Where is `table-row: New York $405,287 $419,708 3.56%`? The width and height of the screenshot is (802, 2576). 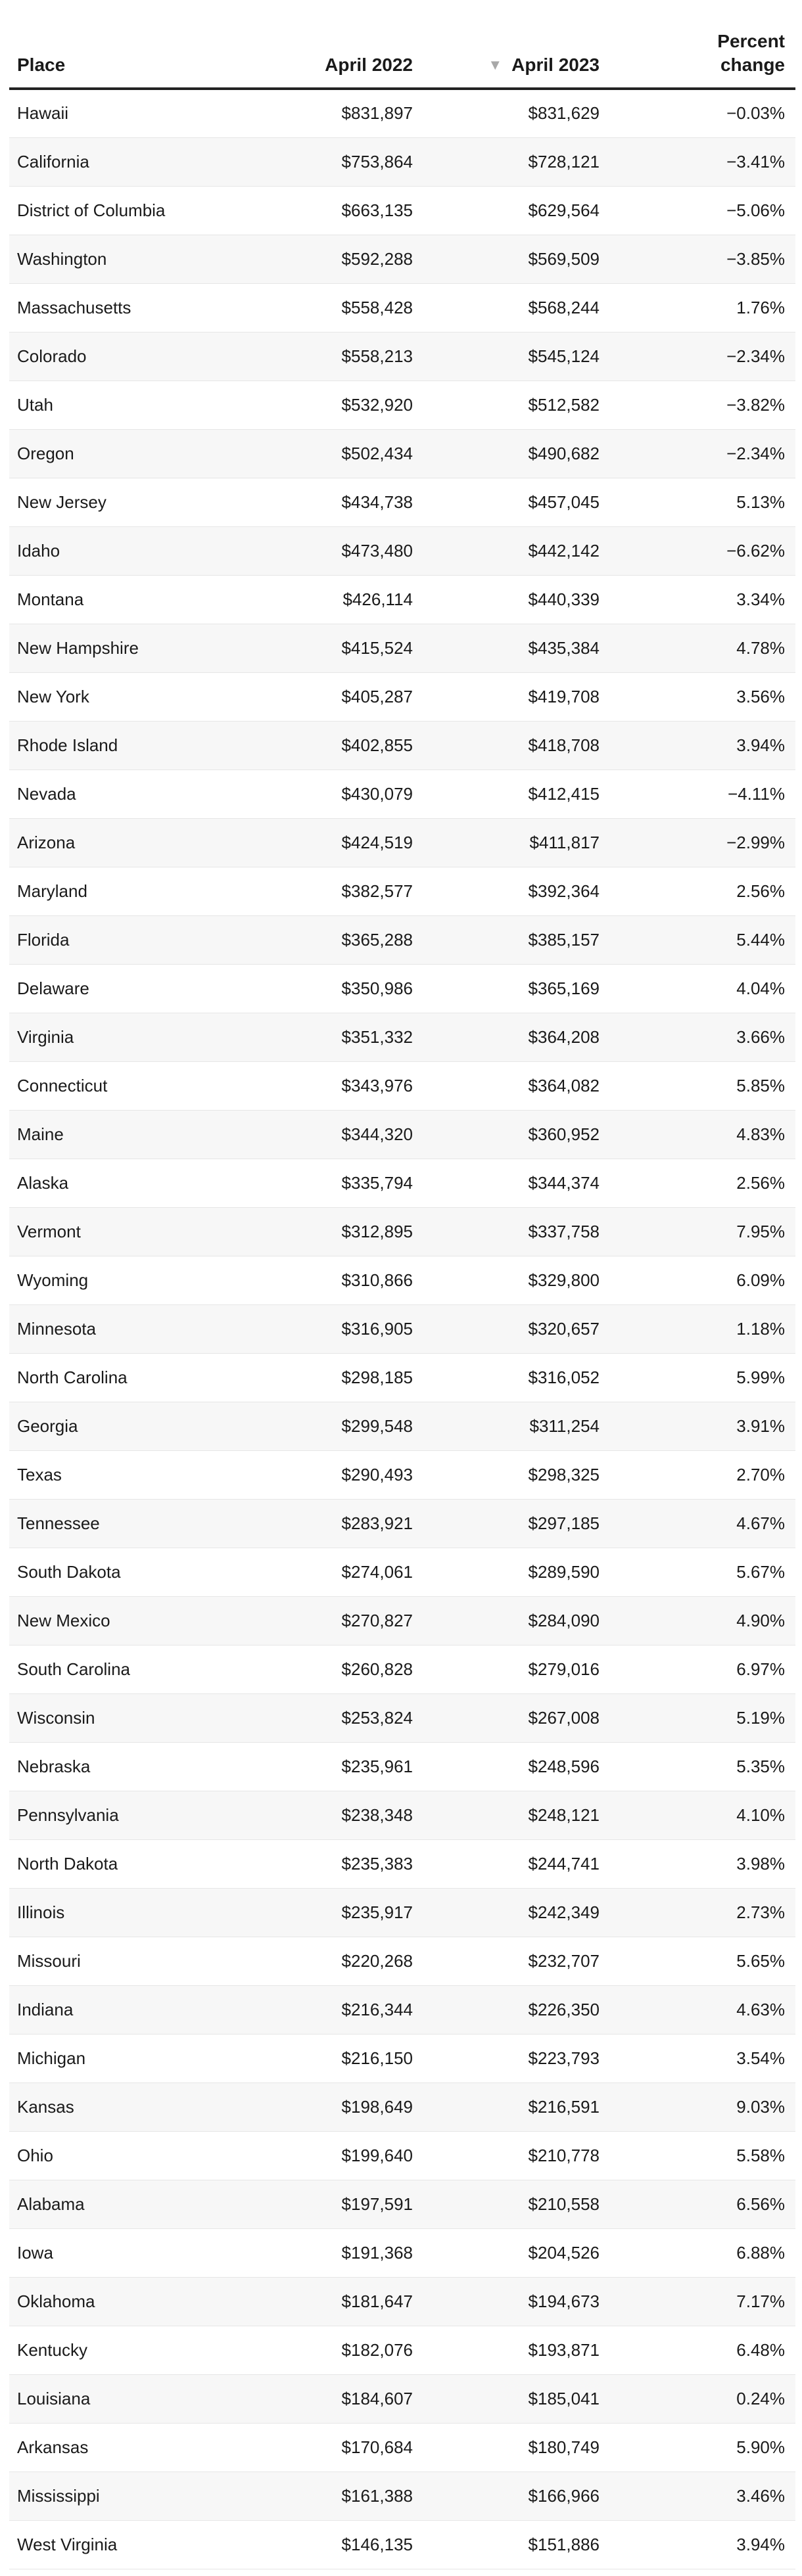 table-row: New York $405,287 $419,708 3.56% is located at coordinates (402, 697).